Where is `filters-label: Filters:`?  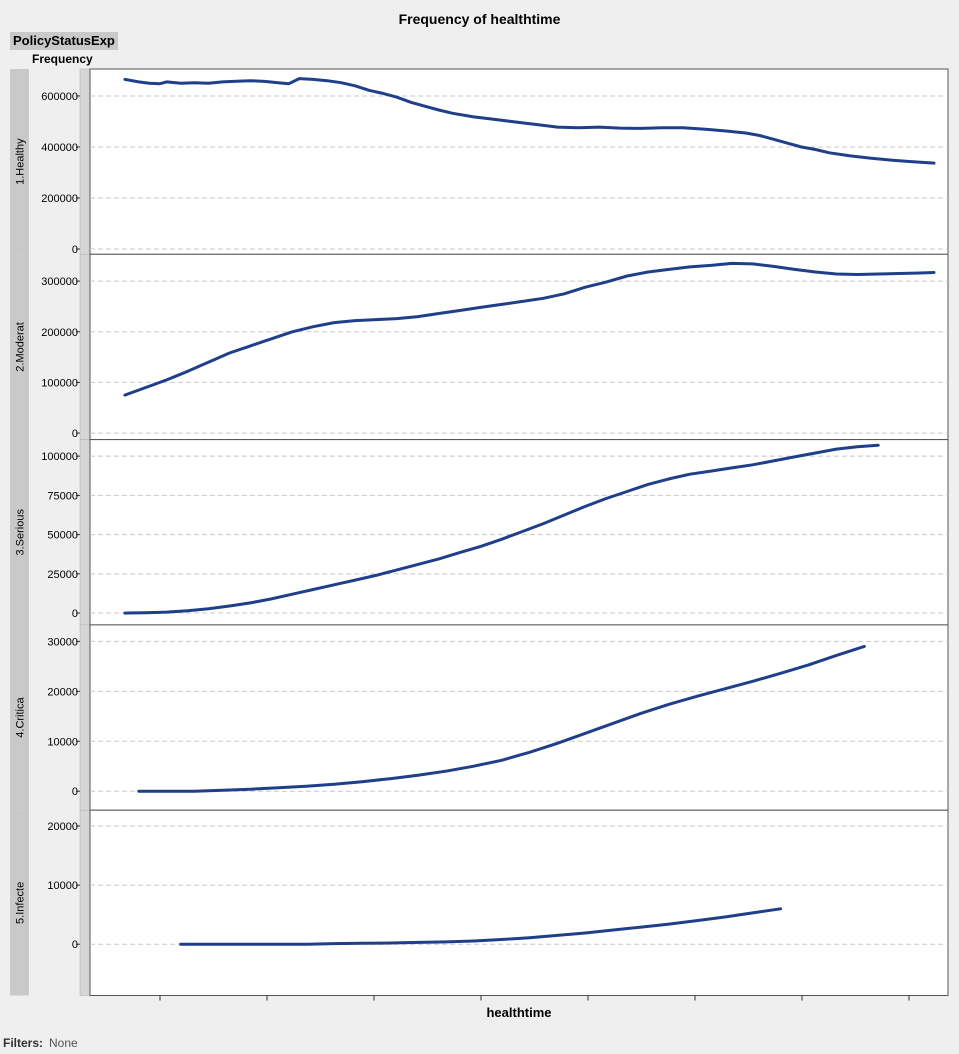 filters-label: Filters: is located at coordinates (23, 1043).